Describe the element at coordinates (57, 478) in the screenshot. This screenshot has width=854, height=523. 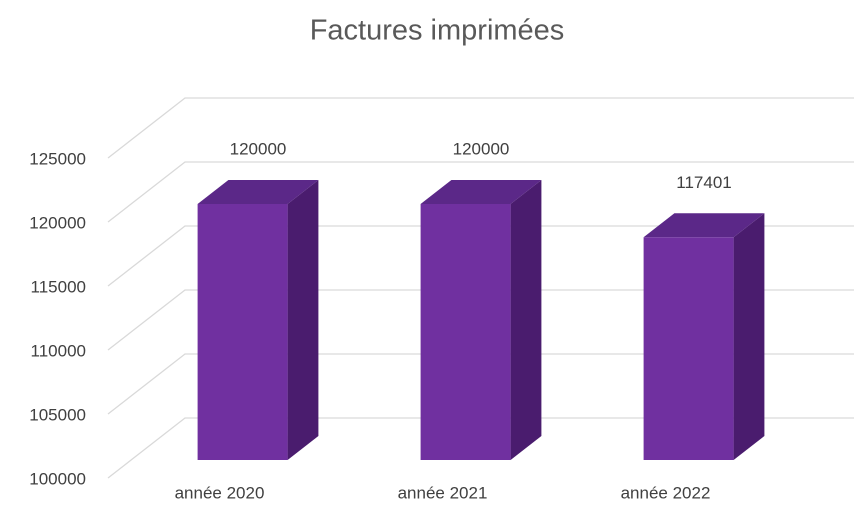
I see `y-tick-label: 100000` at that location.